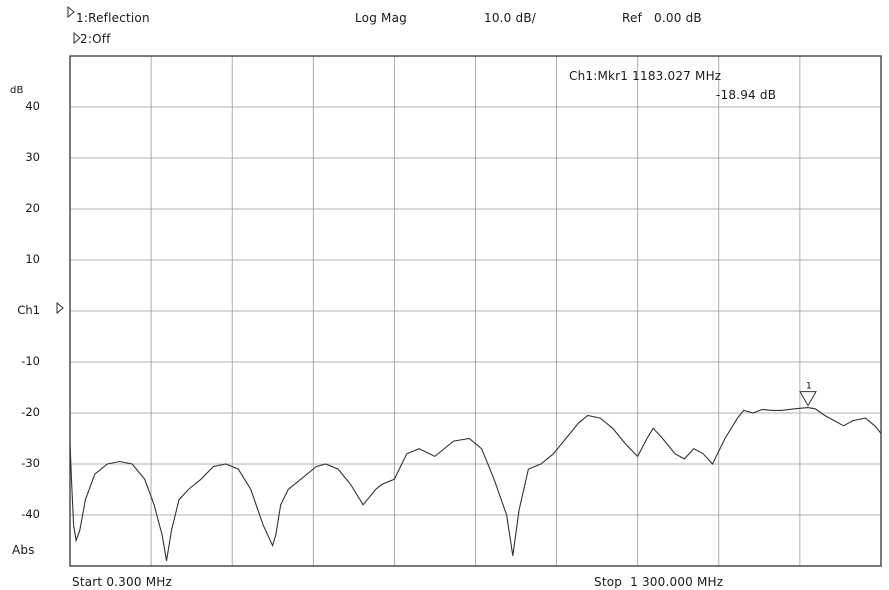  What do you see at coordinates (95, 39) in the screenshot?
I see `channel2-label: 2:Off` at bounding box center [95, 39].